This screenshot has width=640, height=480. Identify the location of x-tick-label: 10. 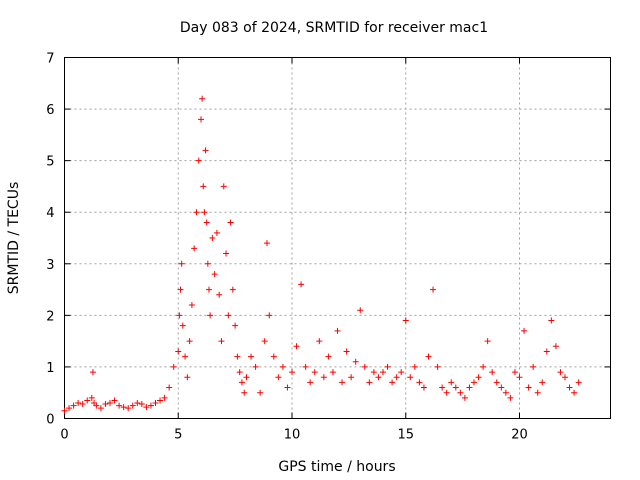
(292, 435).